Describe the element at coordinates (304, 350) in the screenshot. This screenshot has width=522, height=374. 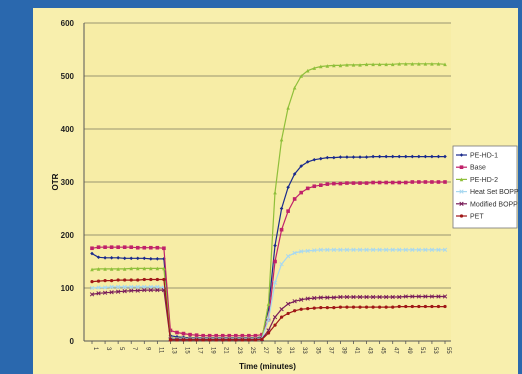
I see `x-tick-label-33: 33` at that location.